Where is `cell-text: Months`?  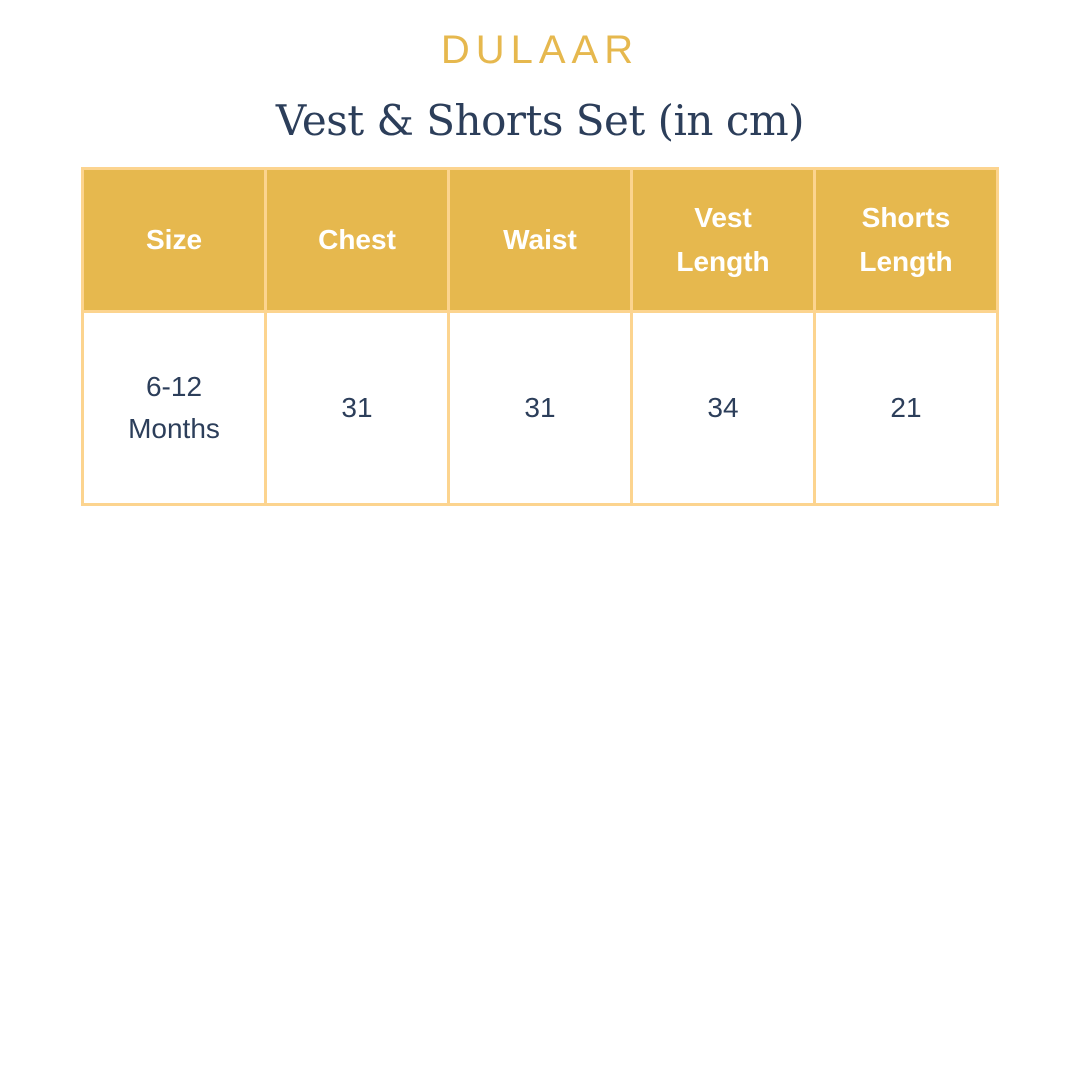 cell-text: Months is located at coordinates (174, 428).